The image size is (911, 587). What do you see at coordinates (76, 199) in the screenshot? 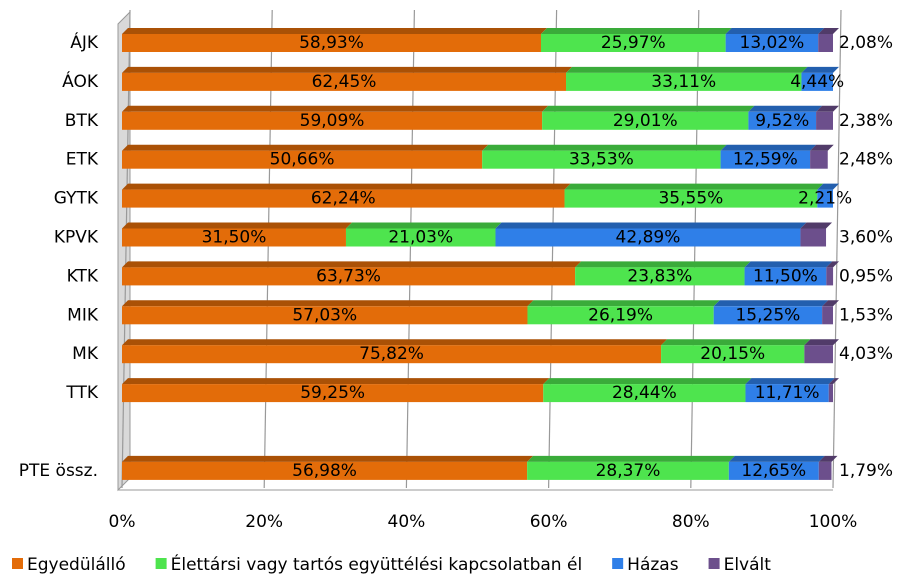
I see `y-tick-label: GYTK` at bounding box center [76, 199].